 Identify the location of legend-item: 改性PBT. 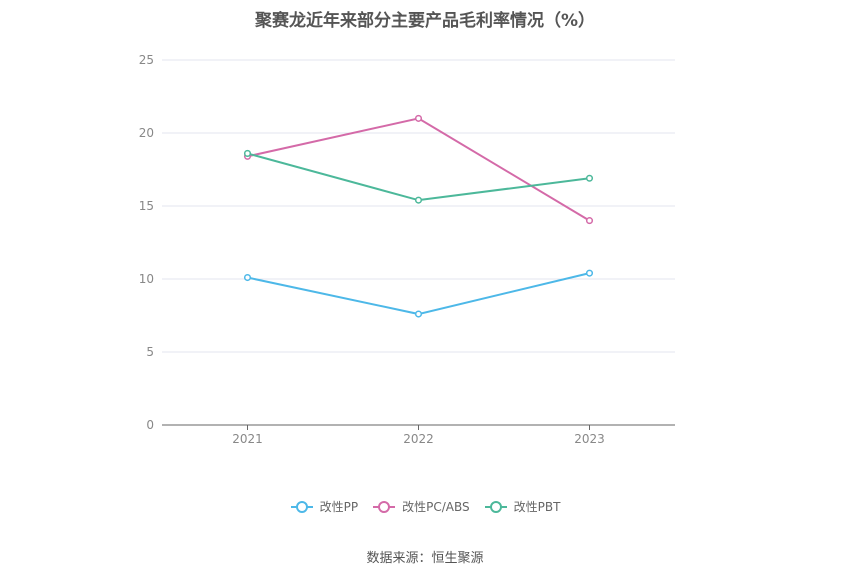
(522, 506).